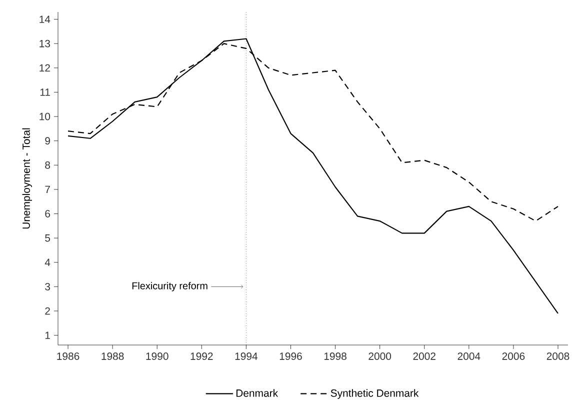  Describe the element at coordinates (374, 394) in the screenshot. I see `legend-label: Synthetic Denmark` at that location.